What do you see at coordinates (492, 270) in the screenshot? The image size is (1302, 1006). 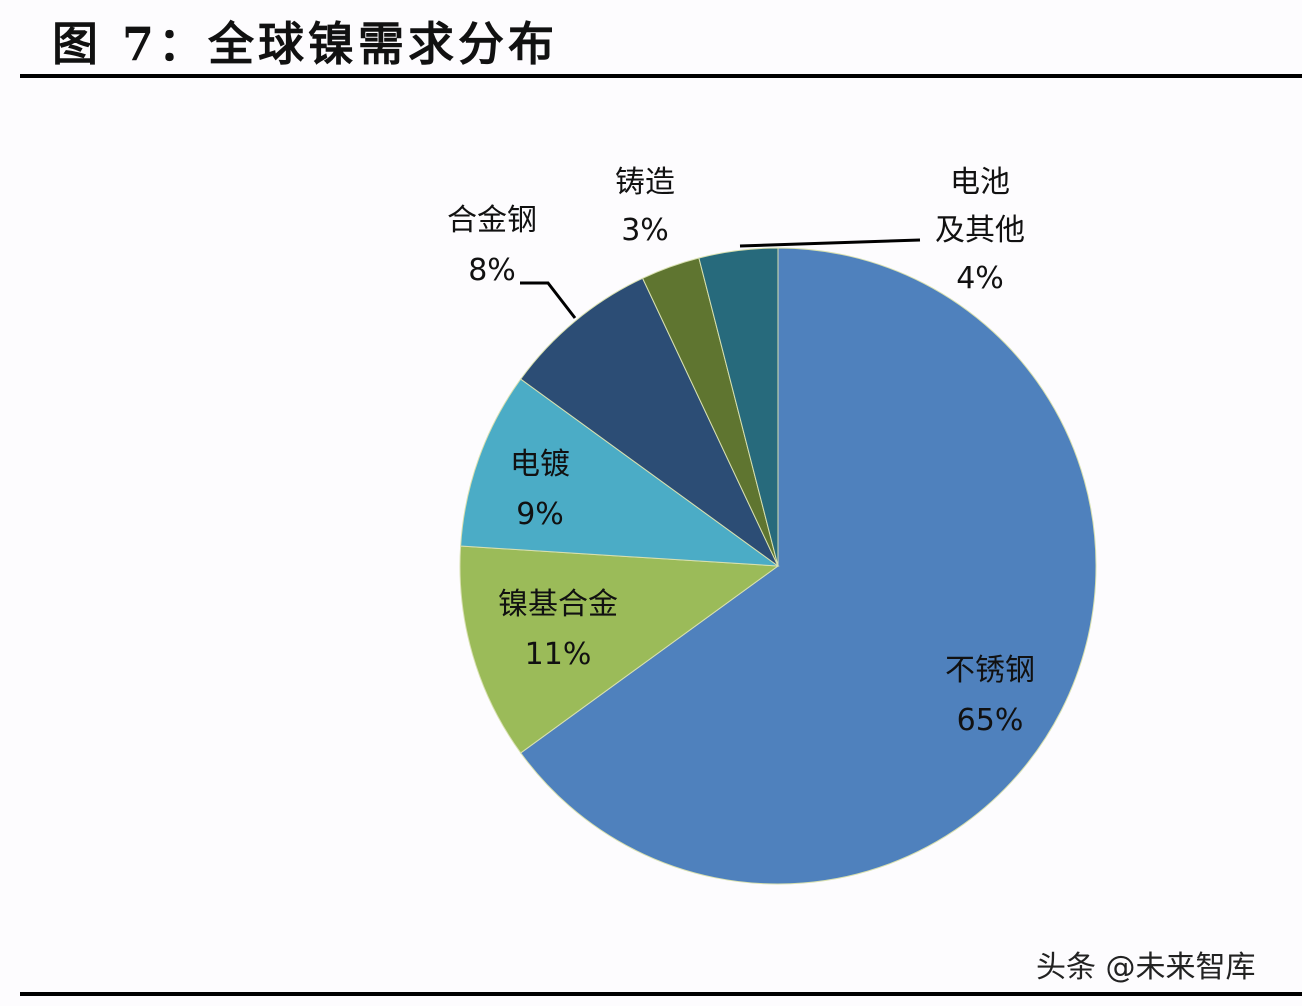 I see `alloy-steel-pct: 8%` at bounding box center [492, 270].